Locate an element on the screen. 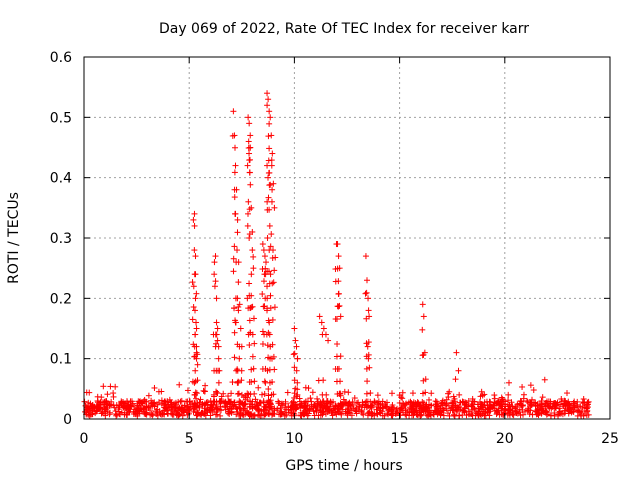 The height and width of the screenshot is (480, 640). y-axis-label: ROTI / TECUs is located at coordinates (14, 238).